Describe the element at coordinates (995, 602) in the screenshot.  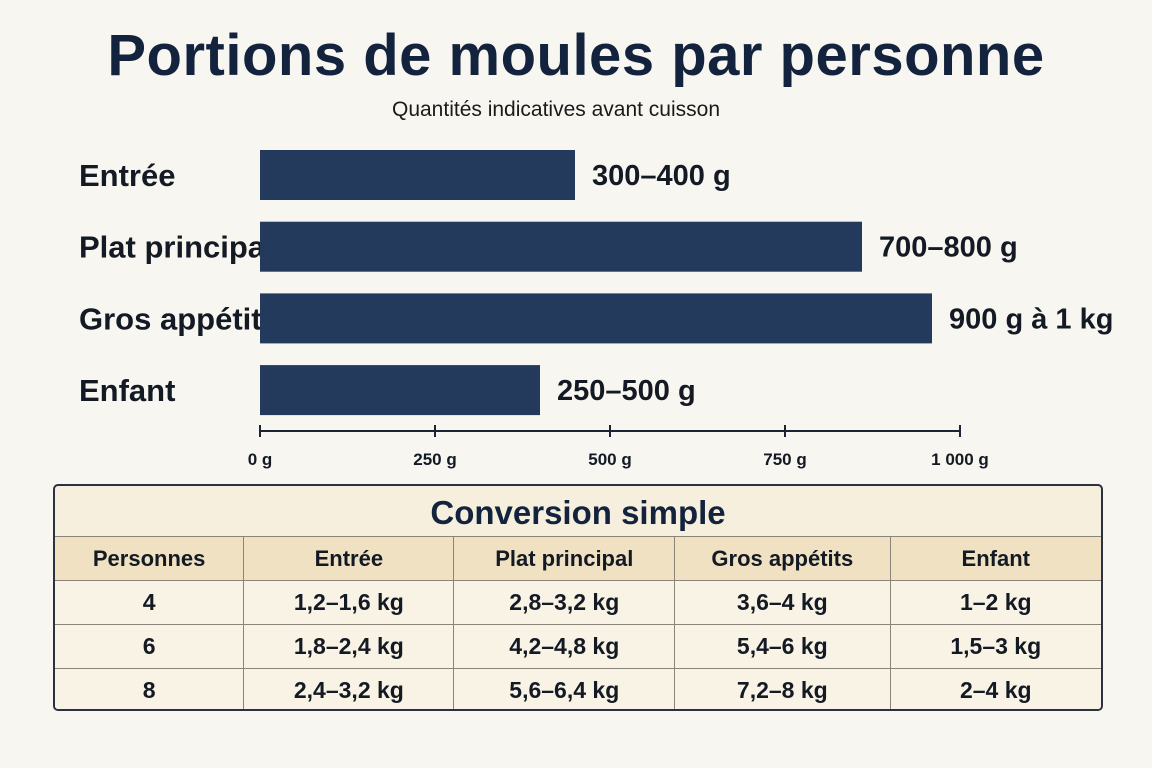
I see `table-cell-enfant: 1–2 kg` at that location.